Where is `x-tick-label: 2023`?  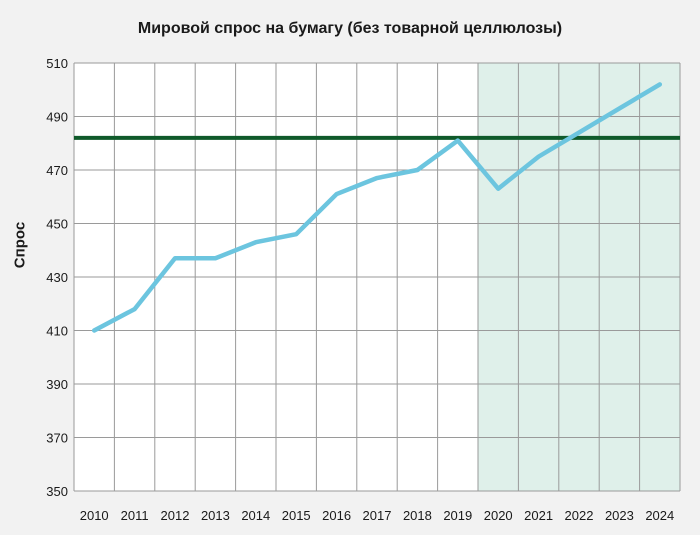 x-tick-label: 2023 is located at coordinates (619, 515).